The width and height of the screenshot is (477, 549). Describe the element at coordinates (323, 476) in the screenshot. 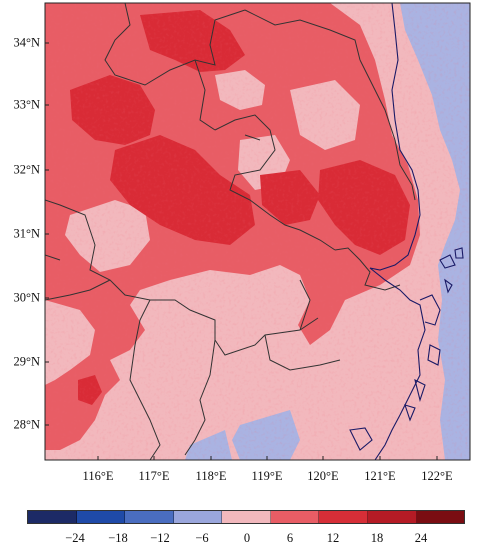

I see `lon-label-120e: 120°E` at that location.